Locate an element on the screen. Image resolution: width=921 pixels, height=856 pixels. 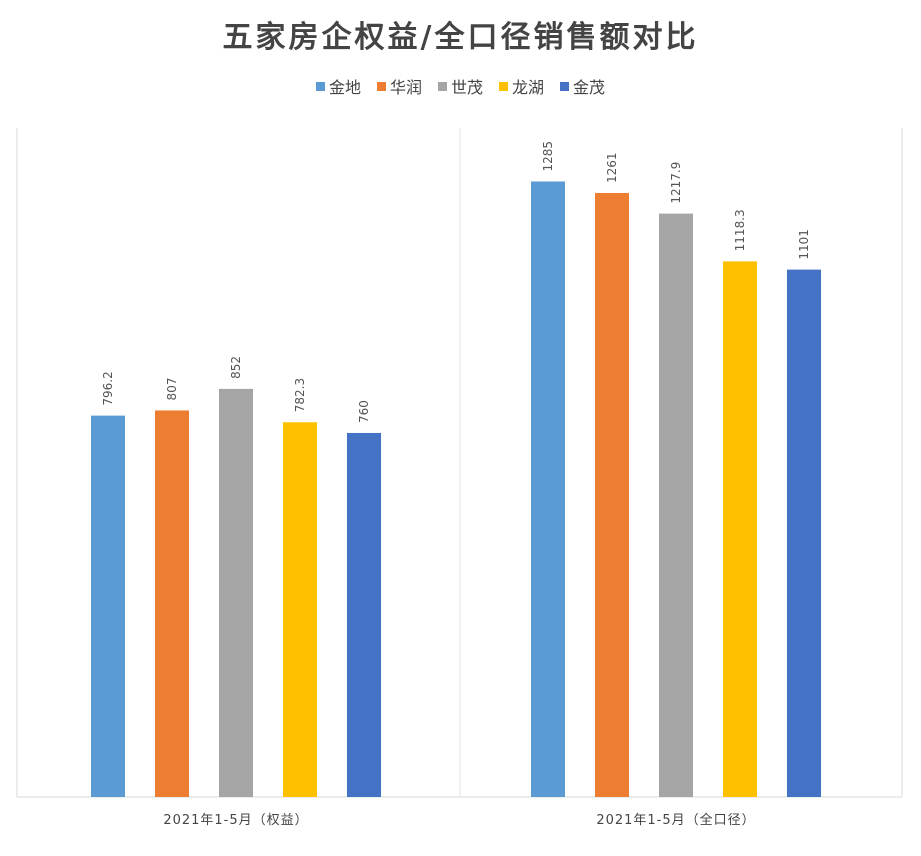
legend-item-huarun: 华润 is located at coordinates (399, 86).